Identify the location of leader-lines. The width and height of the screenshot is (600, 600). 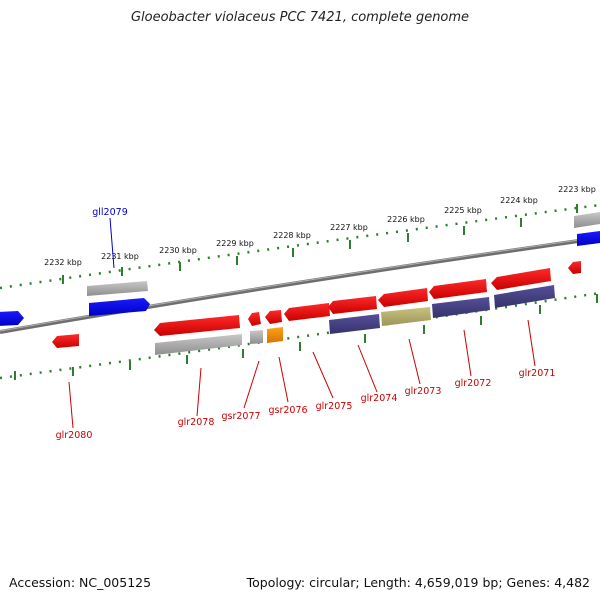
(302, 374).